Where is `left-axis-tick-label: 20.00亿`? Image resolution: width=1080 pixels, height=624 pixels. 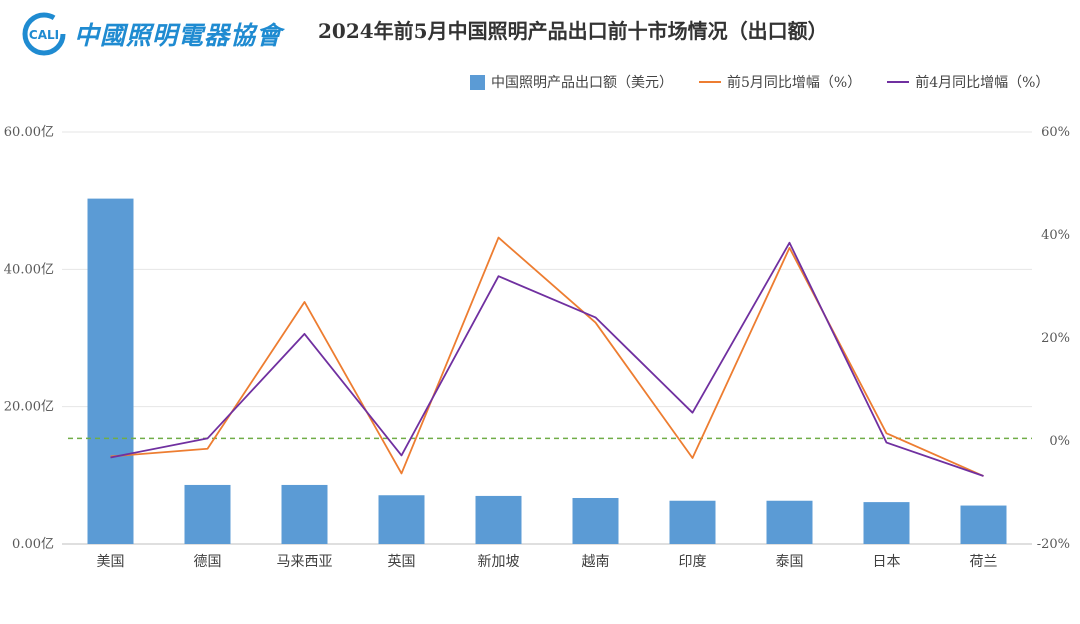
left-axis-tick-label: 20.00亿 is located at coordinates (29, 407).